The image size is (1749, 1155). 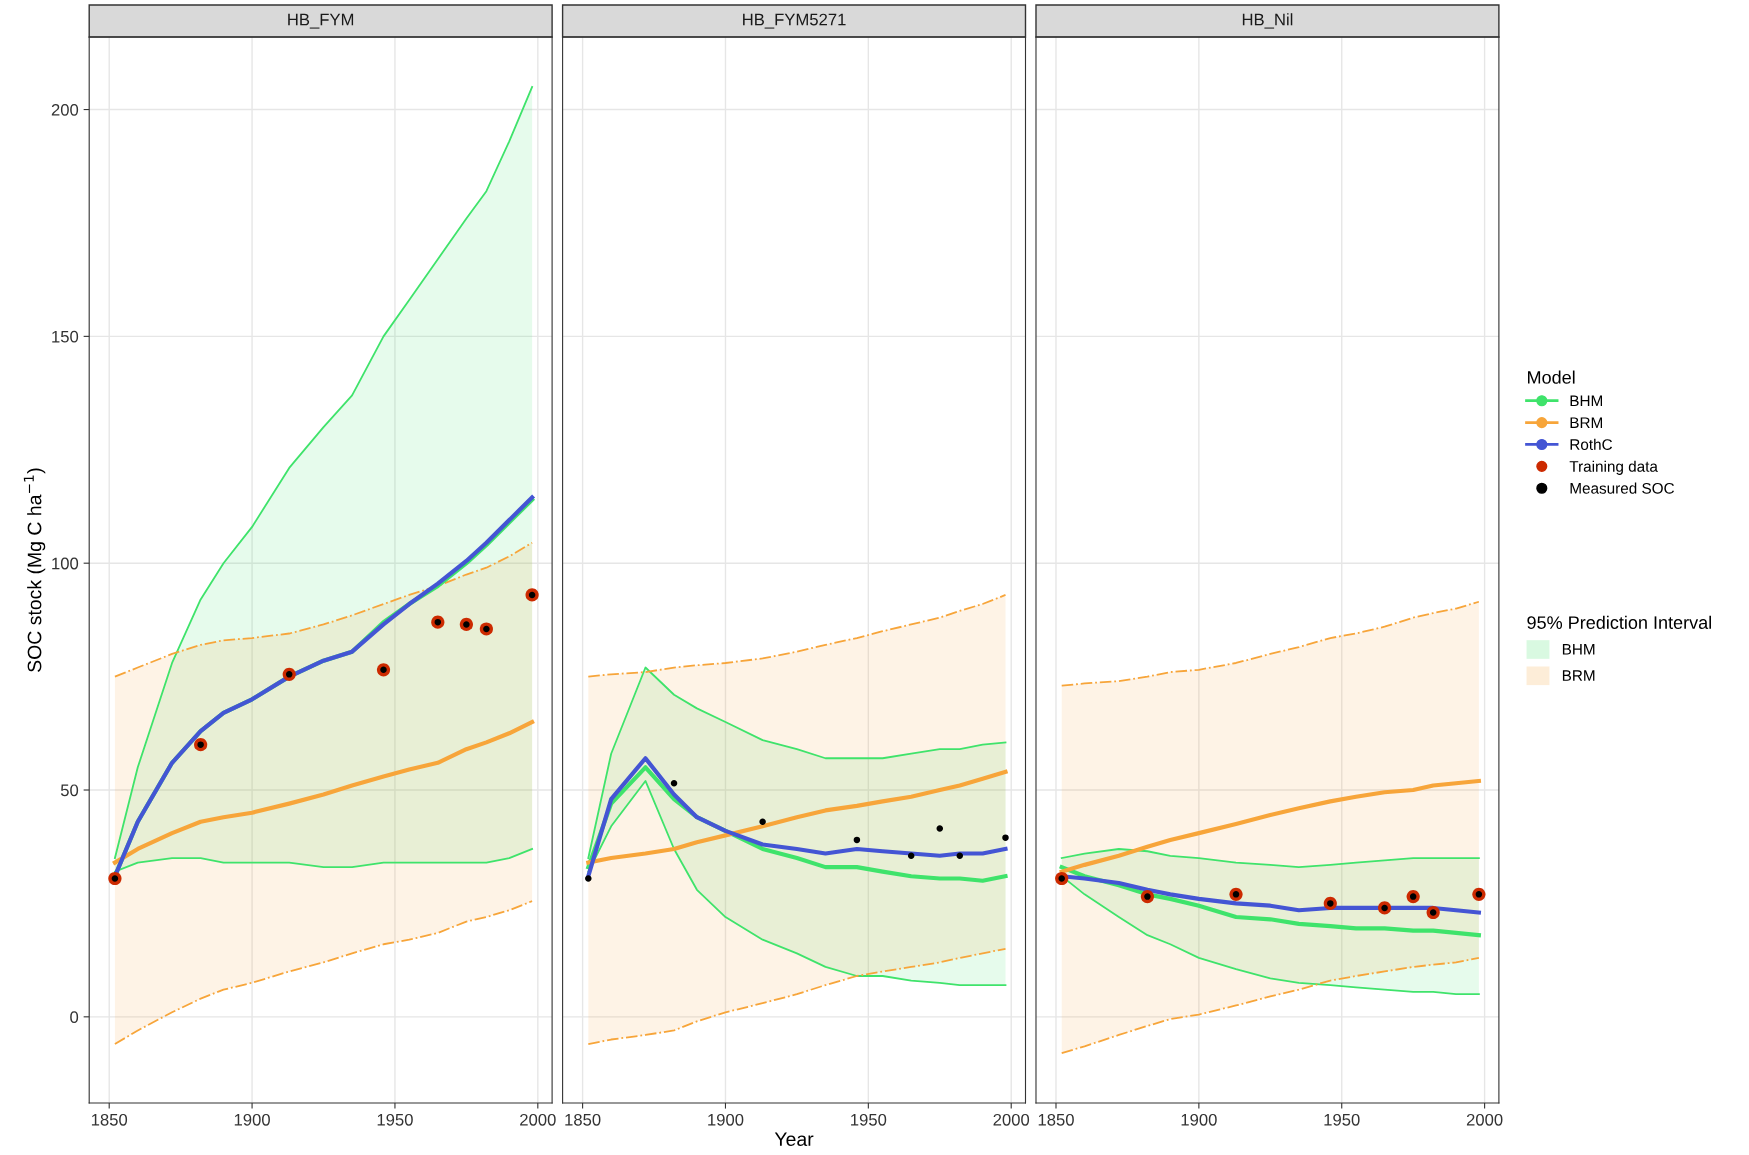 What do you see at coordinates (1619, 622) in the screenshot?
I see `text: 95% Prediction Interval` at bounding box center [1619, 622].